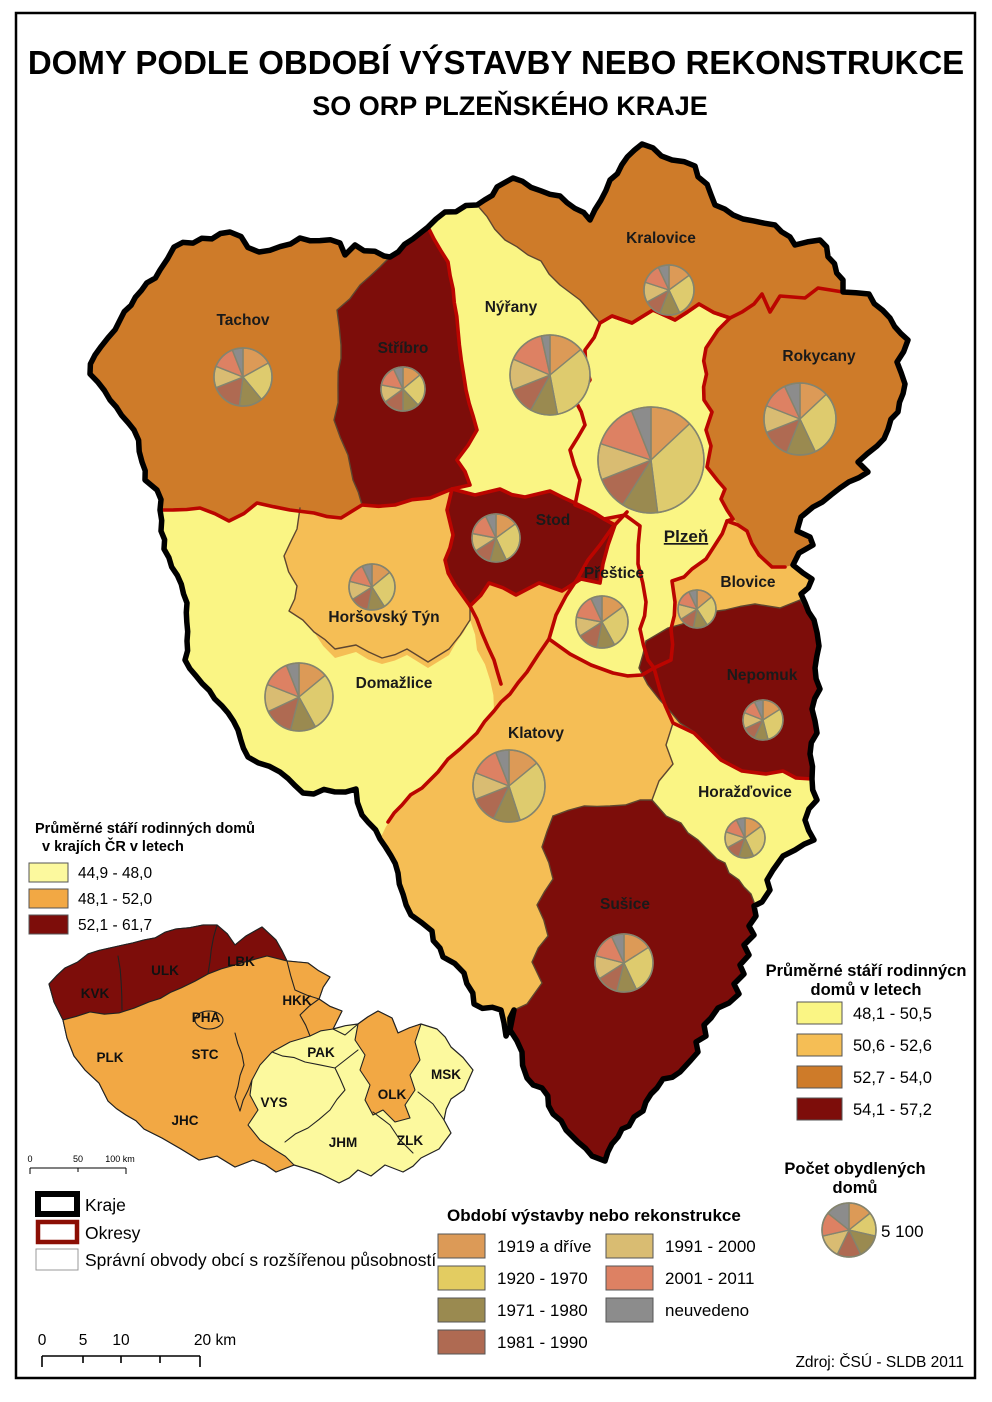  I want to click on svg-text: Nýřany, so click(511, 307).